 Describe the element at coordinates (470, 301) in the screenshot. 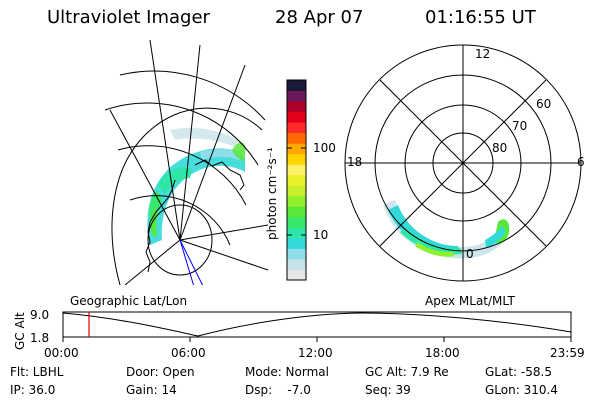

I see `apex-caption: Apex MLat/MLT` at that location.